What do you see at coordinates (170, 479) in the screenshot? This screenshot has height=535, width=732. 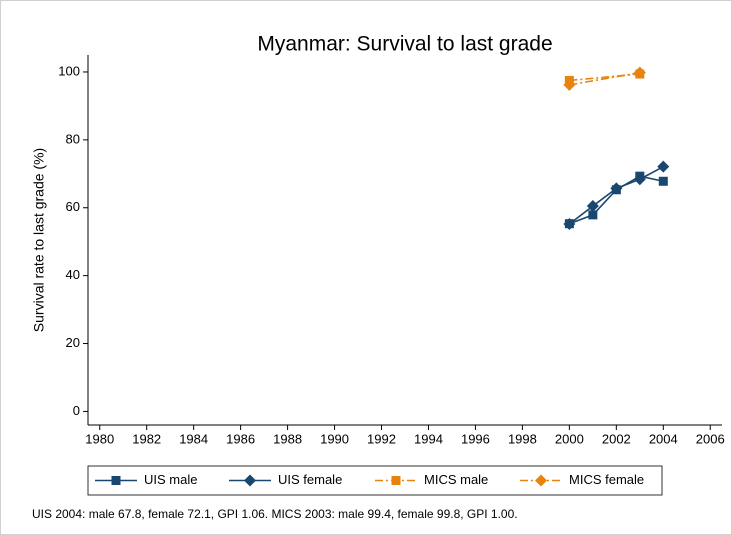 I see `legend-label: UIS male` at bounding box center [170, 479].